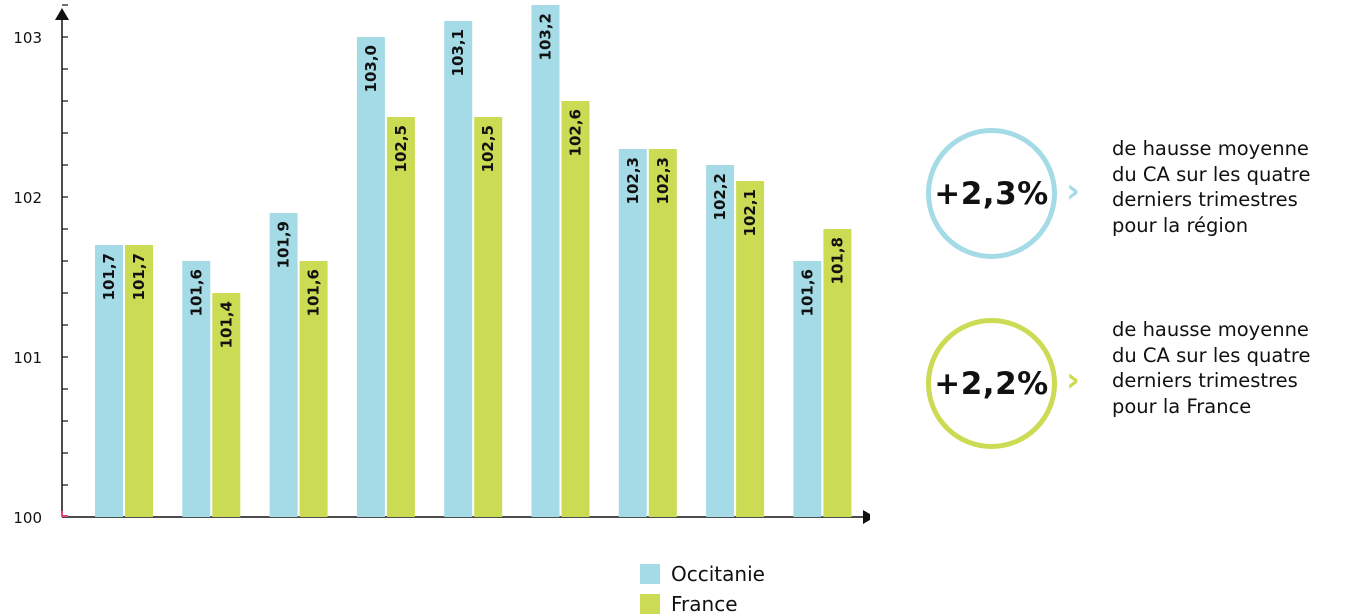 This screenshot has width=1368, height=616. I want to click on y-tick-label: 100, so click(27, 518).